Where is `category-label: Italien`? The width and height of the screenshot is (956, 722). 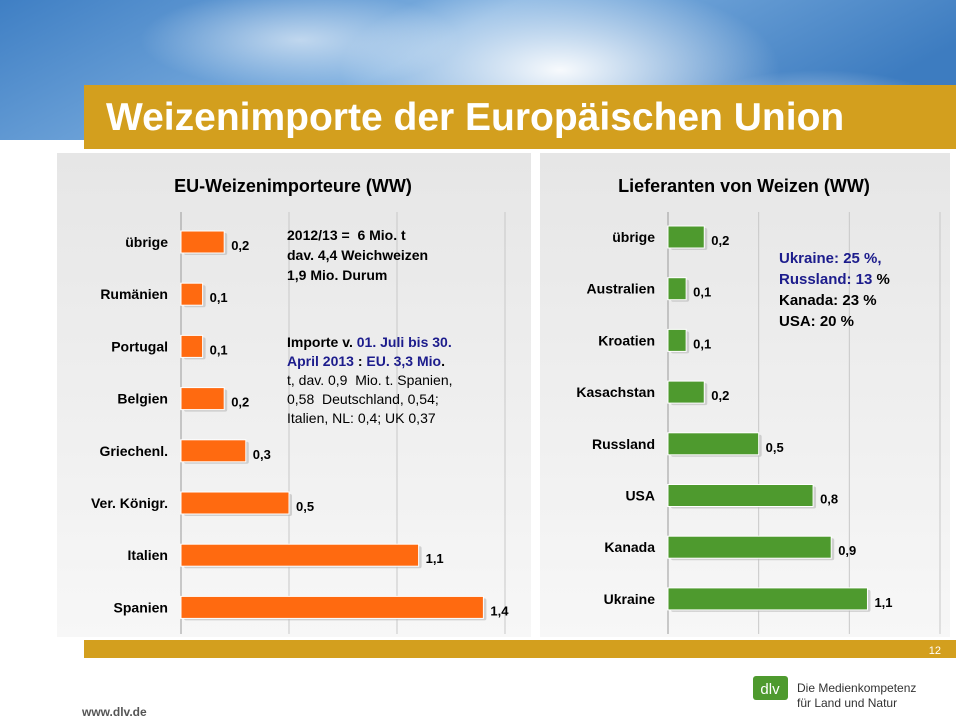 category-label: Italien is located at coordinates (148, 555).